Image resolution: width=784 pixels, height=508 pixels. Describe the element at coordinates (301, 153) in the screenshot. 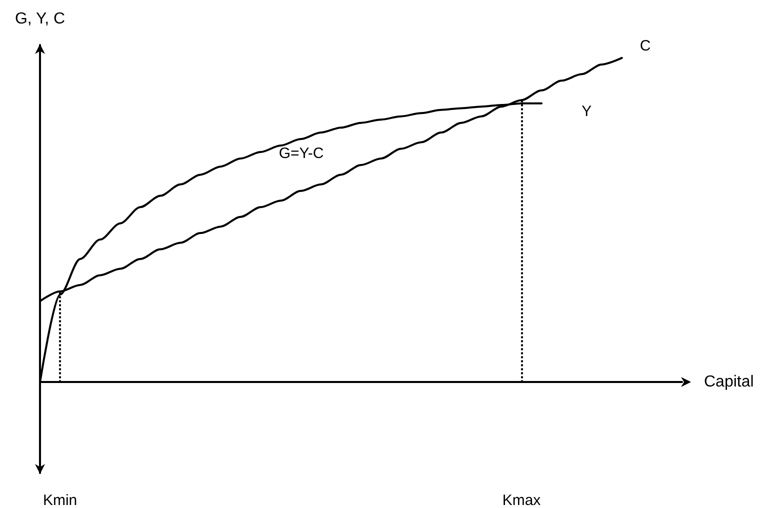

I see `annotation: G=Y-C` at that location.